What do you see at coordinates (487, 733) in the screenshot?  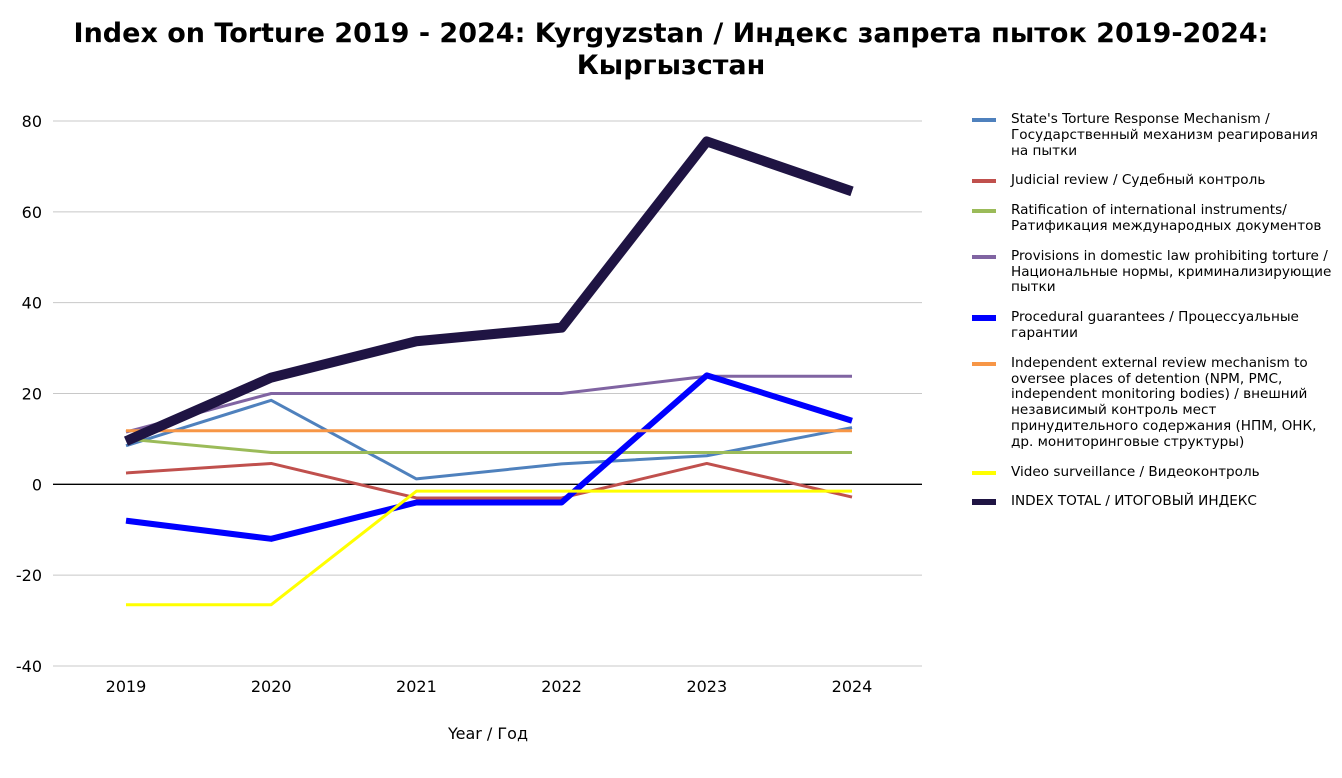 I see `x-axis-label: Year / Год` at bounding box center [487, 733].